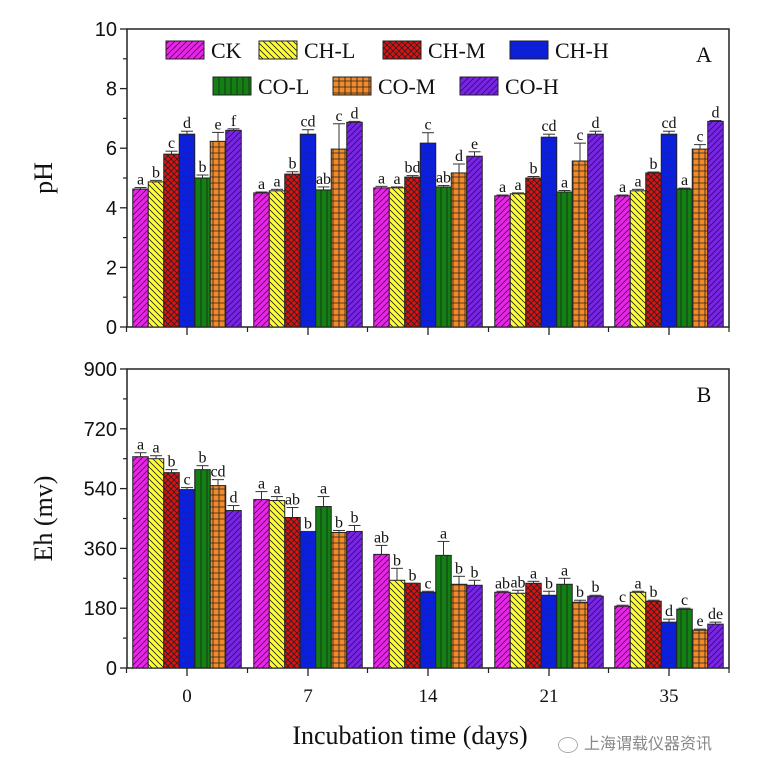  Describe the element at coordinates (111, 268) in the screenshot. I see `y-tick-label: 2` at that location.